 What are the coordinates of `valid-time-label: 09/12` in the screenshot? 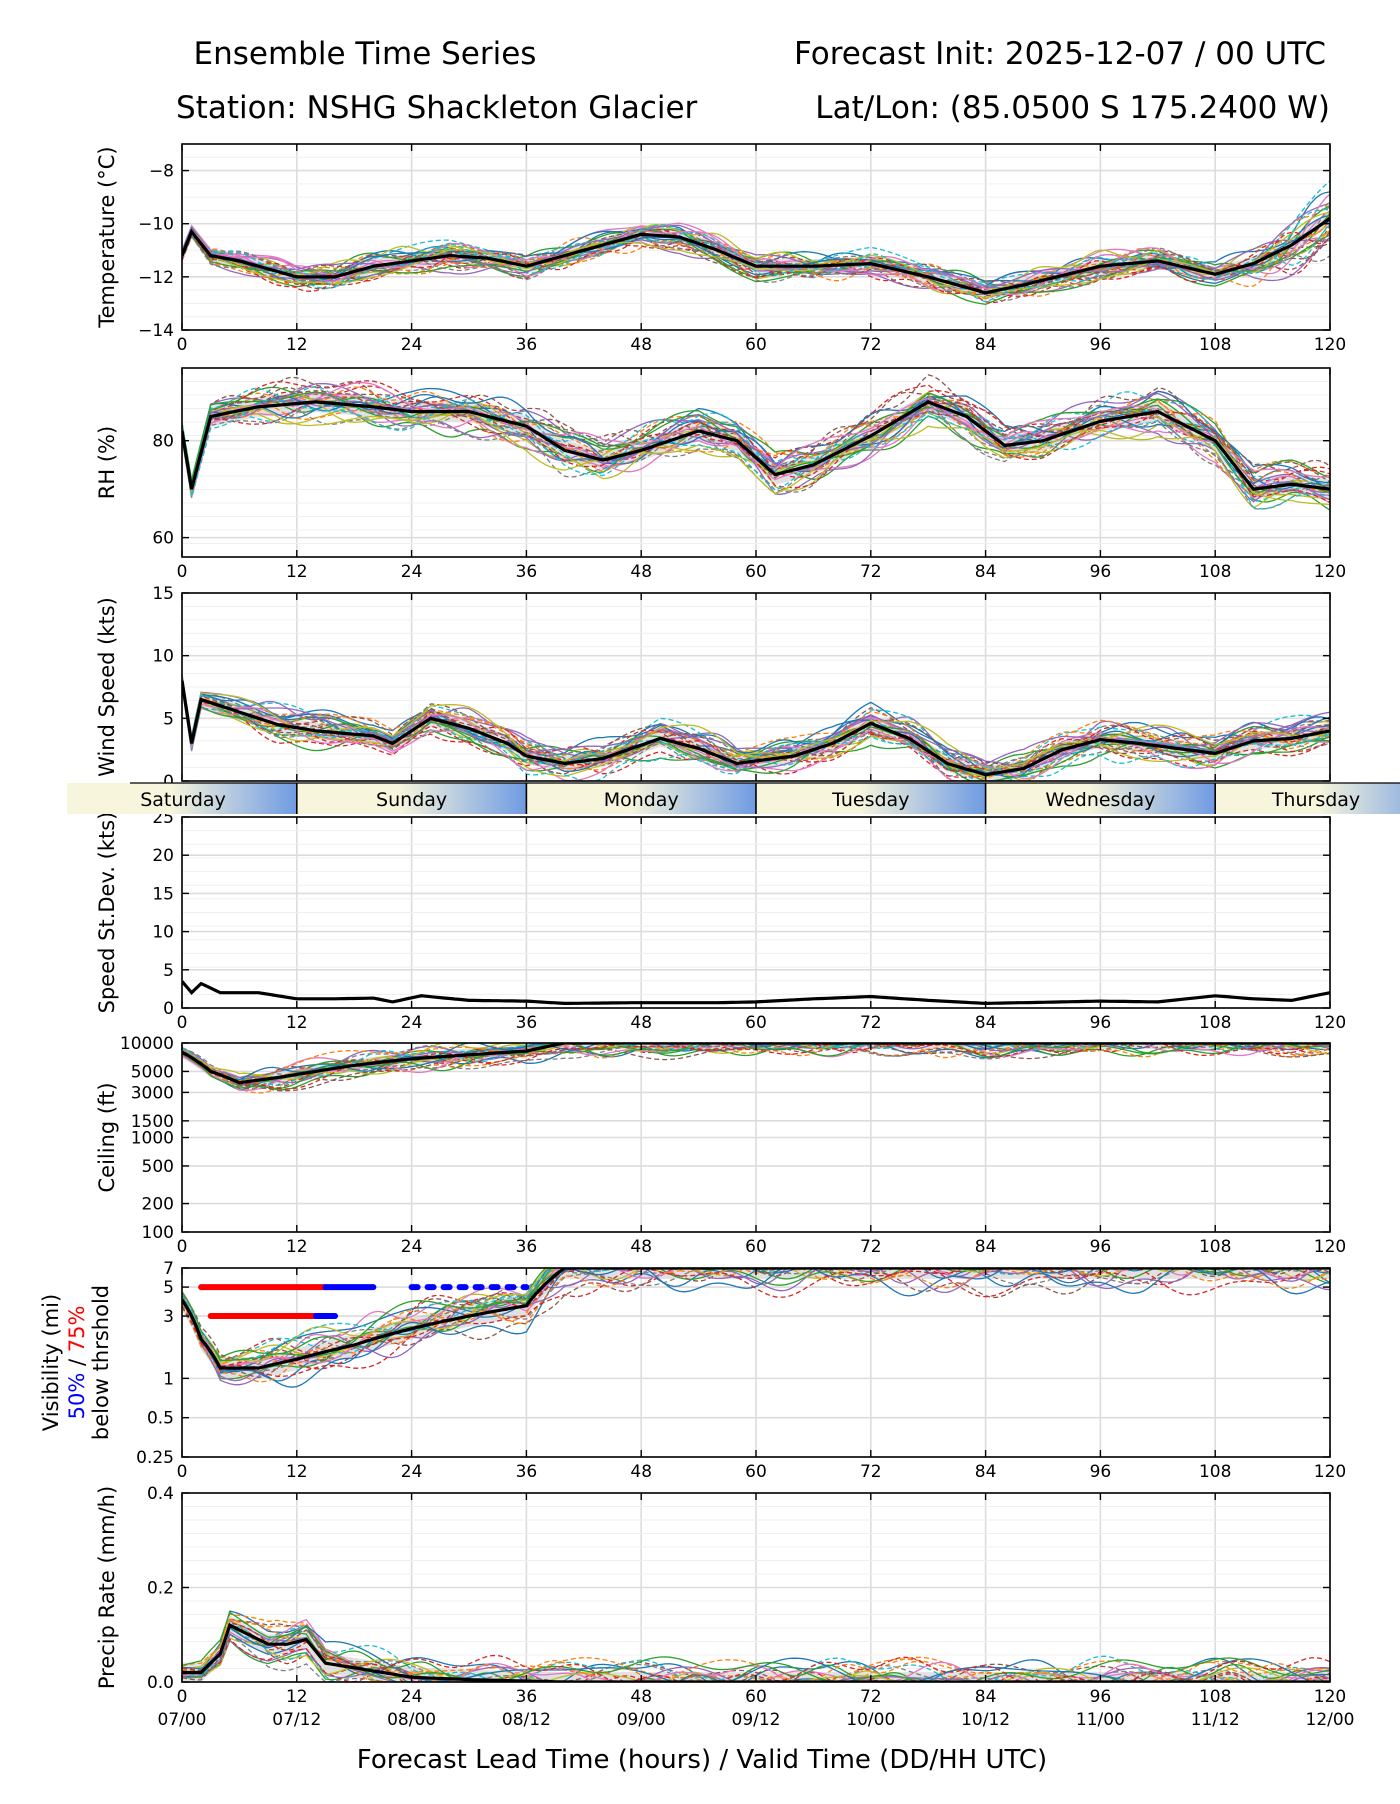 It's located at (756, 1720).